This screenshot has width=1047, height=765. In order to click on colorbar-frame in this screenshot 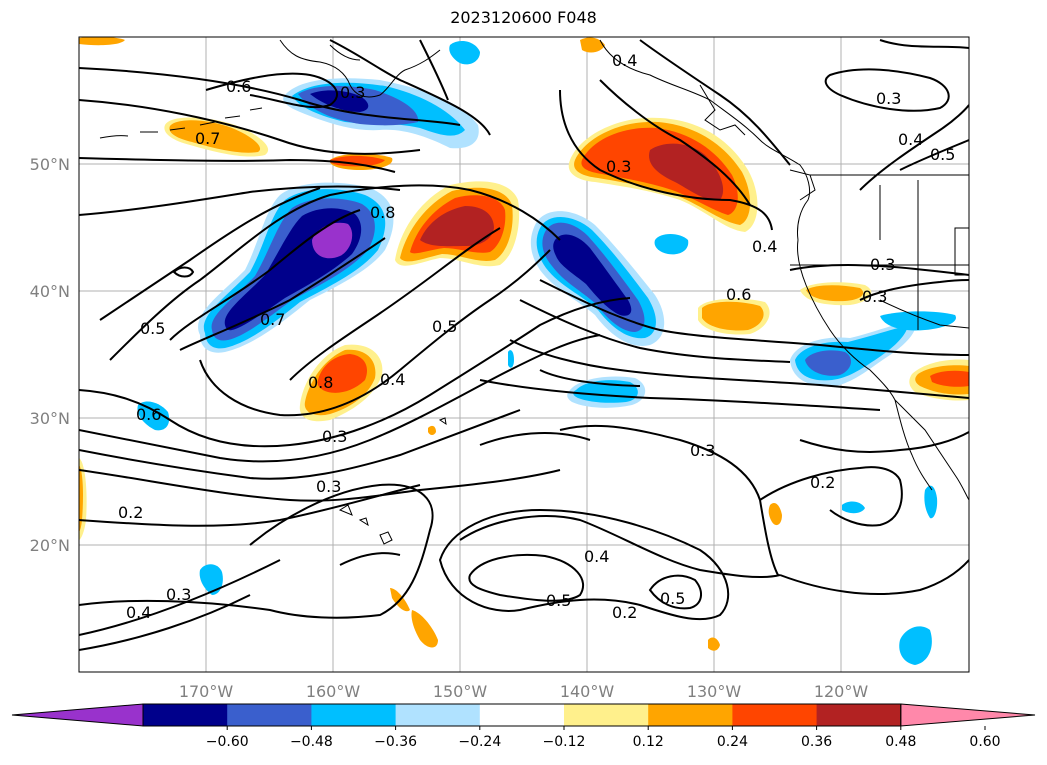, I will do `click(522, 715)`.